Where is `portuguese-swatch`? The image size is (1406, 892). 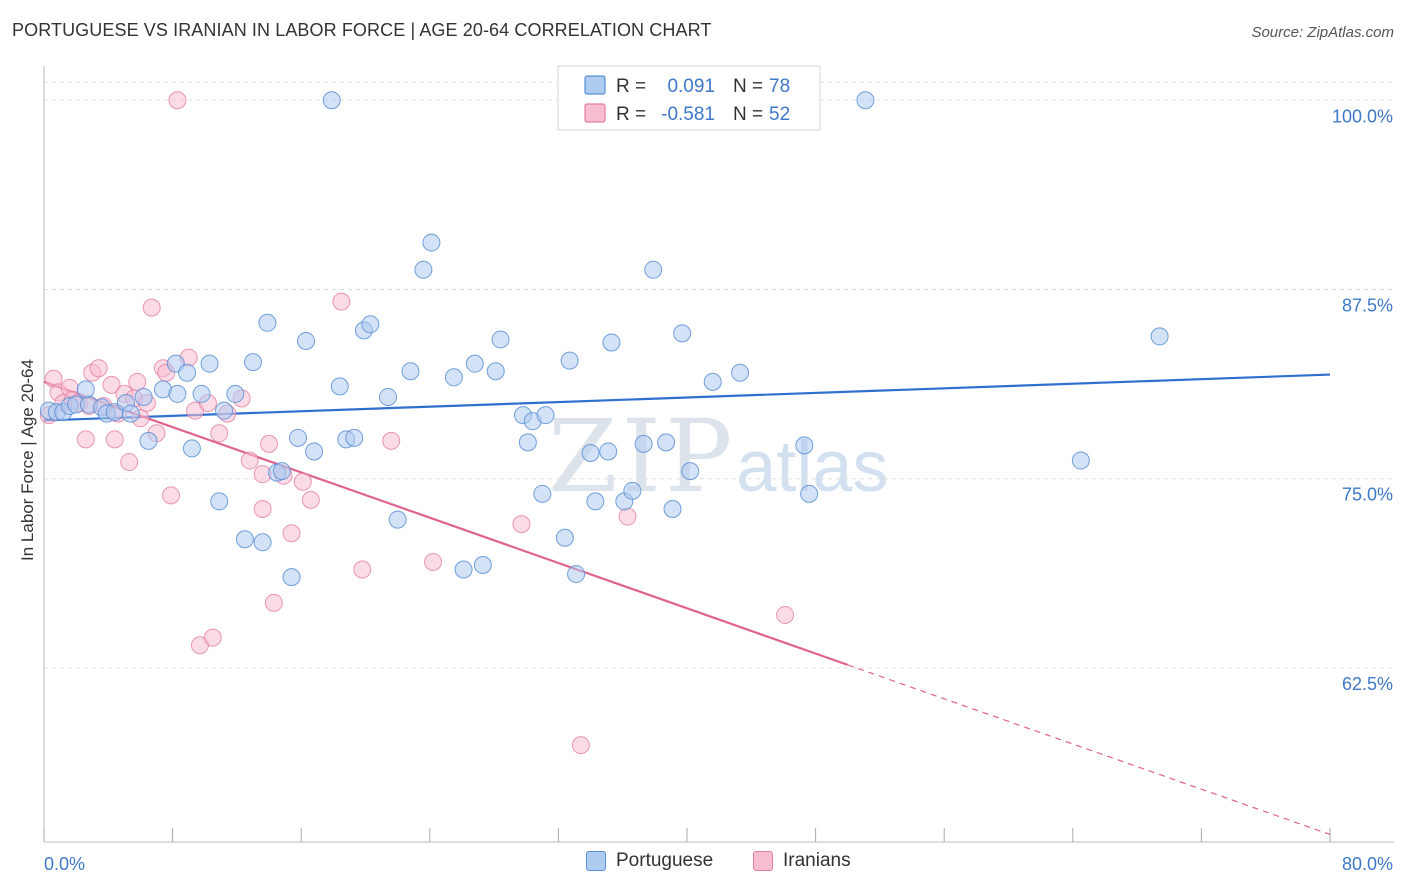 portuguese-swatch is located at coordinates (596, 861).